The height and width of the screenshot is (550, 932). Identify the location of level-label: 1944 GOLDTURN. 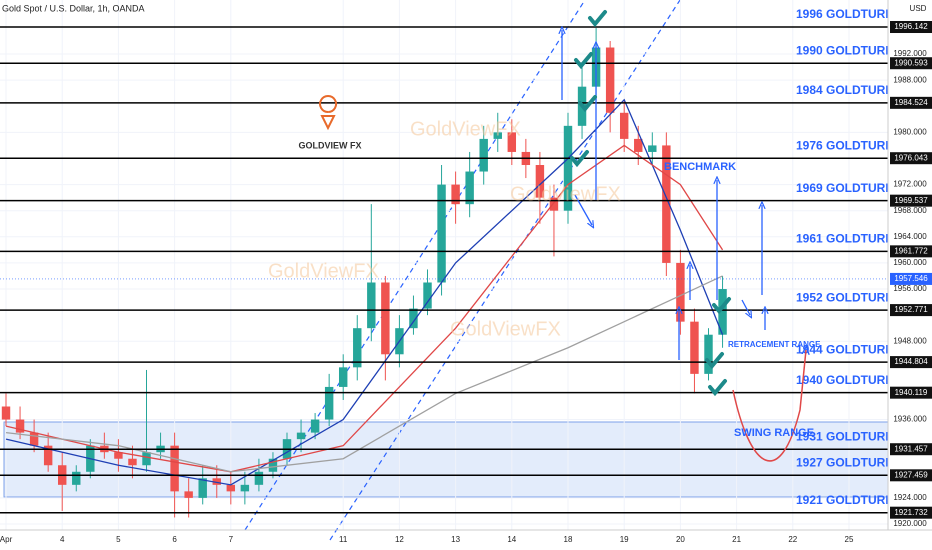
(845, 349).